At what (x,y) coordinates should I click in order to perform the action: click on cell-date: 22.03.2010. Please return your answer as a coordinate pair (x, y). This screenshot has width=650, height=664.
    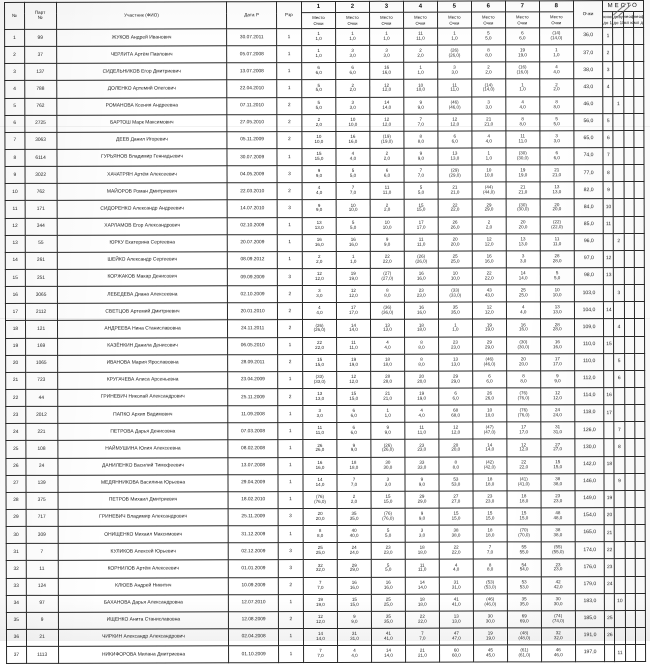
    Looking at the image, I should click on (252, 191).